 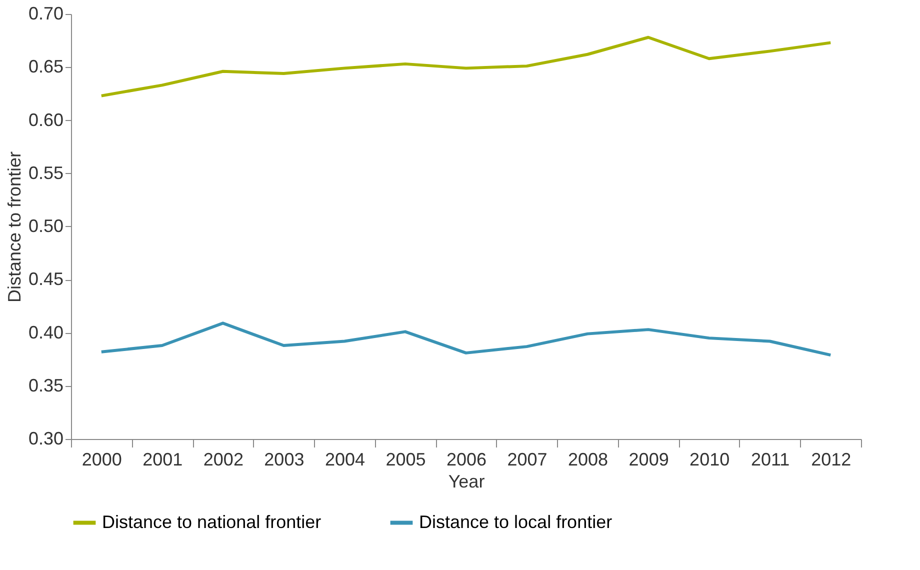 What do you see at coordinates (770, 460) in the screenshot?
I see `x-tick-label: 2011` at bounding box center [770, 460].